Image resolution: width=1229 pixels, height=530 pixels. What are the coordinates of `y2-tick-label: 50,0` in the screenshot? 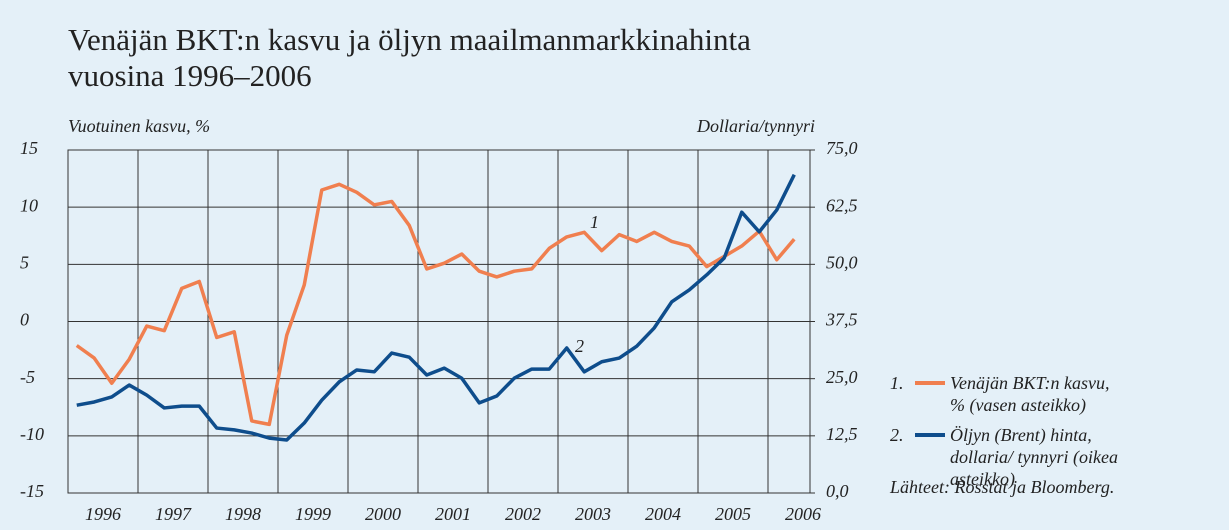 It's located at (842, 262).